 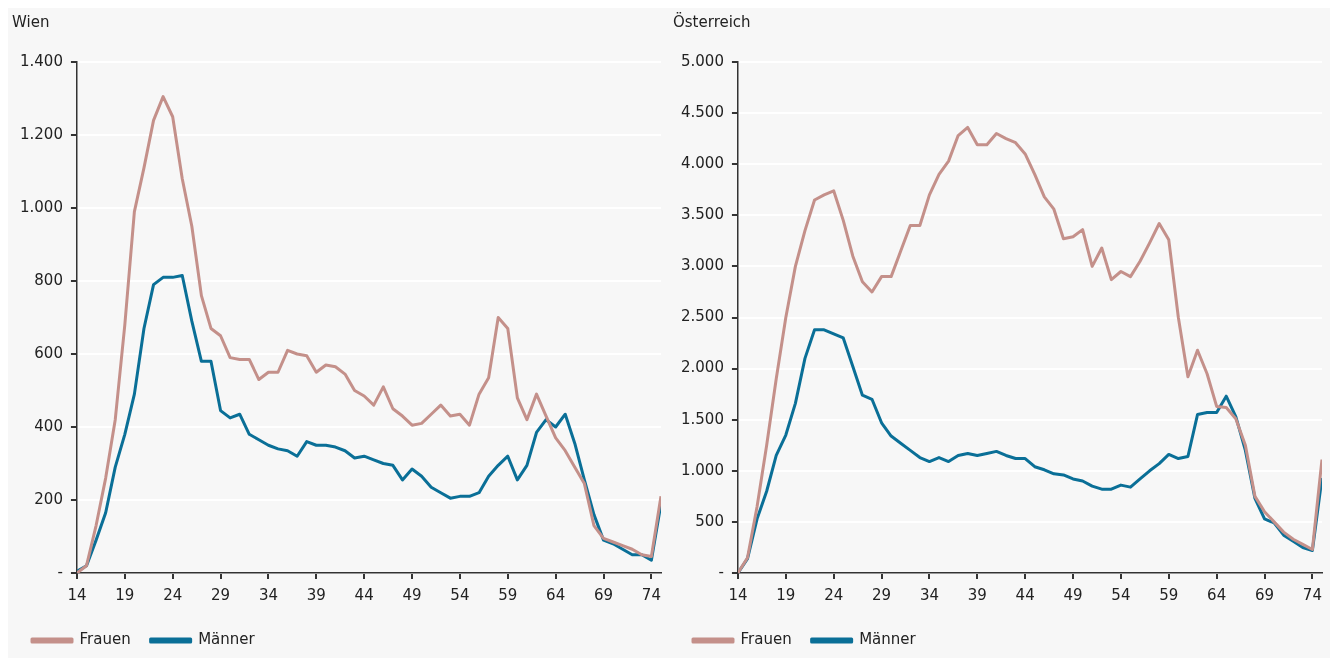 What do you see at coordinates (702, 367) in the screenshot?
I see `y-tick-label: 2.000` at bounding box center [702, 367].